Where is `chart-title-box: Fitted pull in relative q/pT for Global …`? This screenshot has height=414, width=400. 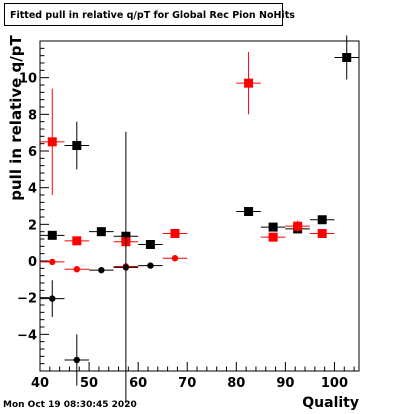
chart-title-box: Fitted pull in relative q/pT for Global … is located at coordinates (149, 14).